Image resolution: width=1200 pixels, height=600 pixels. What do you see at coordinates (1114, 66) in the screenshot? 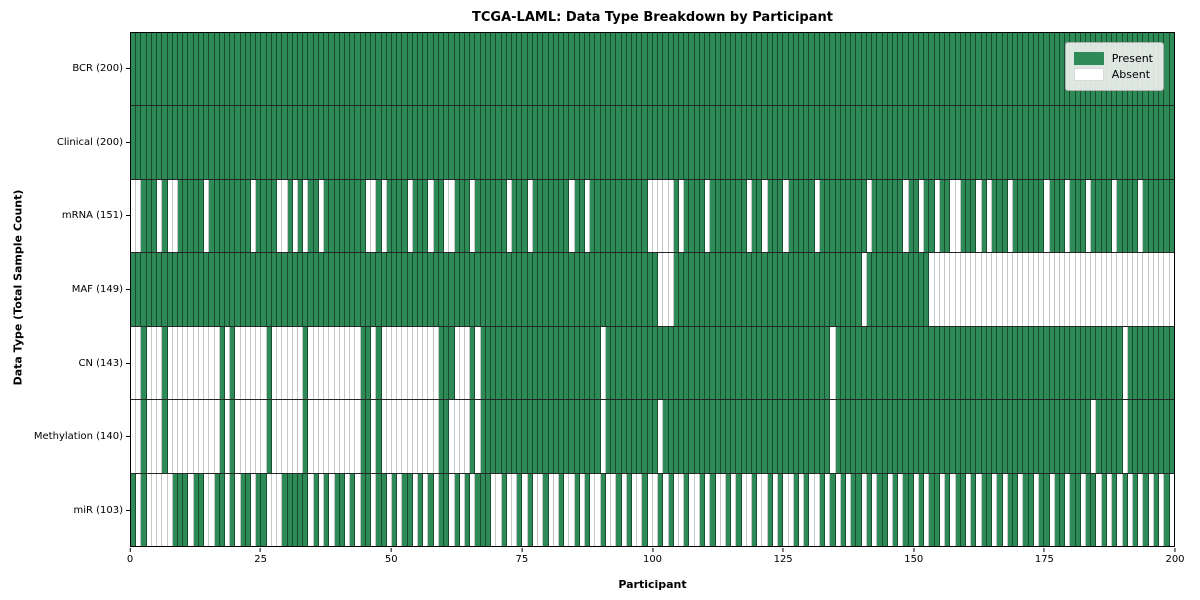
I see `legend: Present Absent` at bounding box center [1114, 66].